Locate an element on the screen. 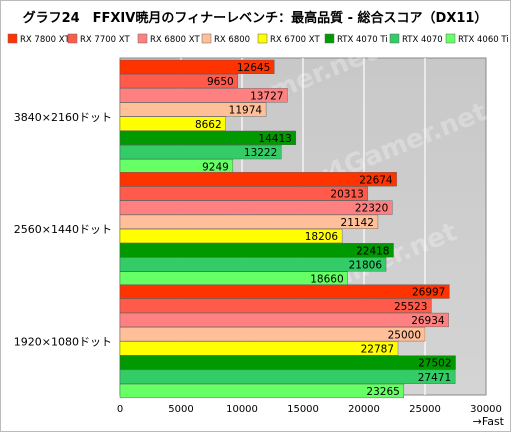 Image resolution: width=511 pixels, height=436 pixels. bar-value-label: 22418 is located at coordinates (372, 251).